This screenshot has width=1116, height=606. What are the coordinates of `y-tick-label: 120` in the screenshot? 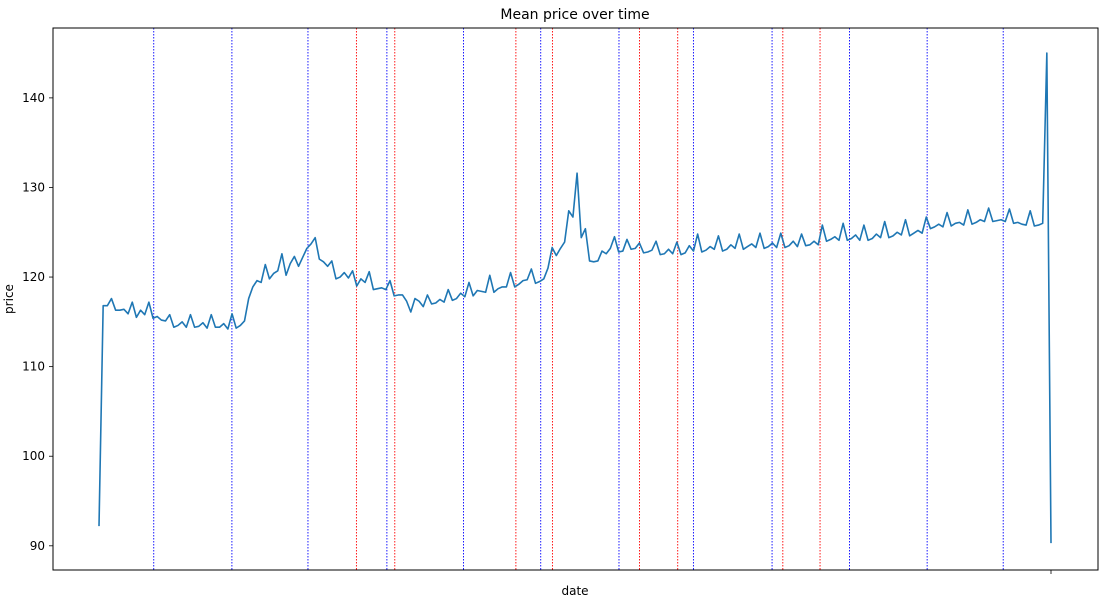 It's located at (33, 277).